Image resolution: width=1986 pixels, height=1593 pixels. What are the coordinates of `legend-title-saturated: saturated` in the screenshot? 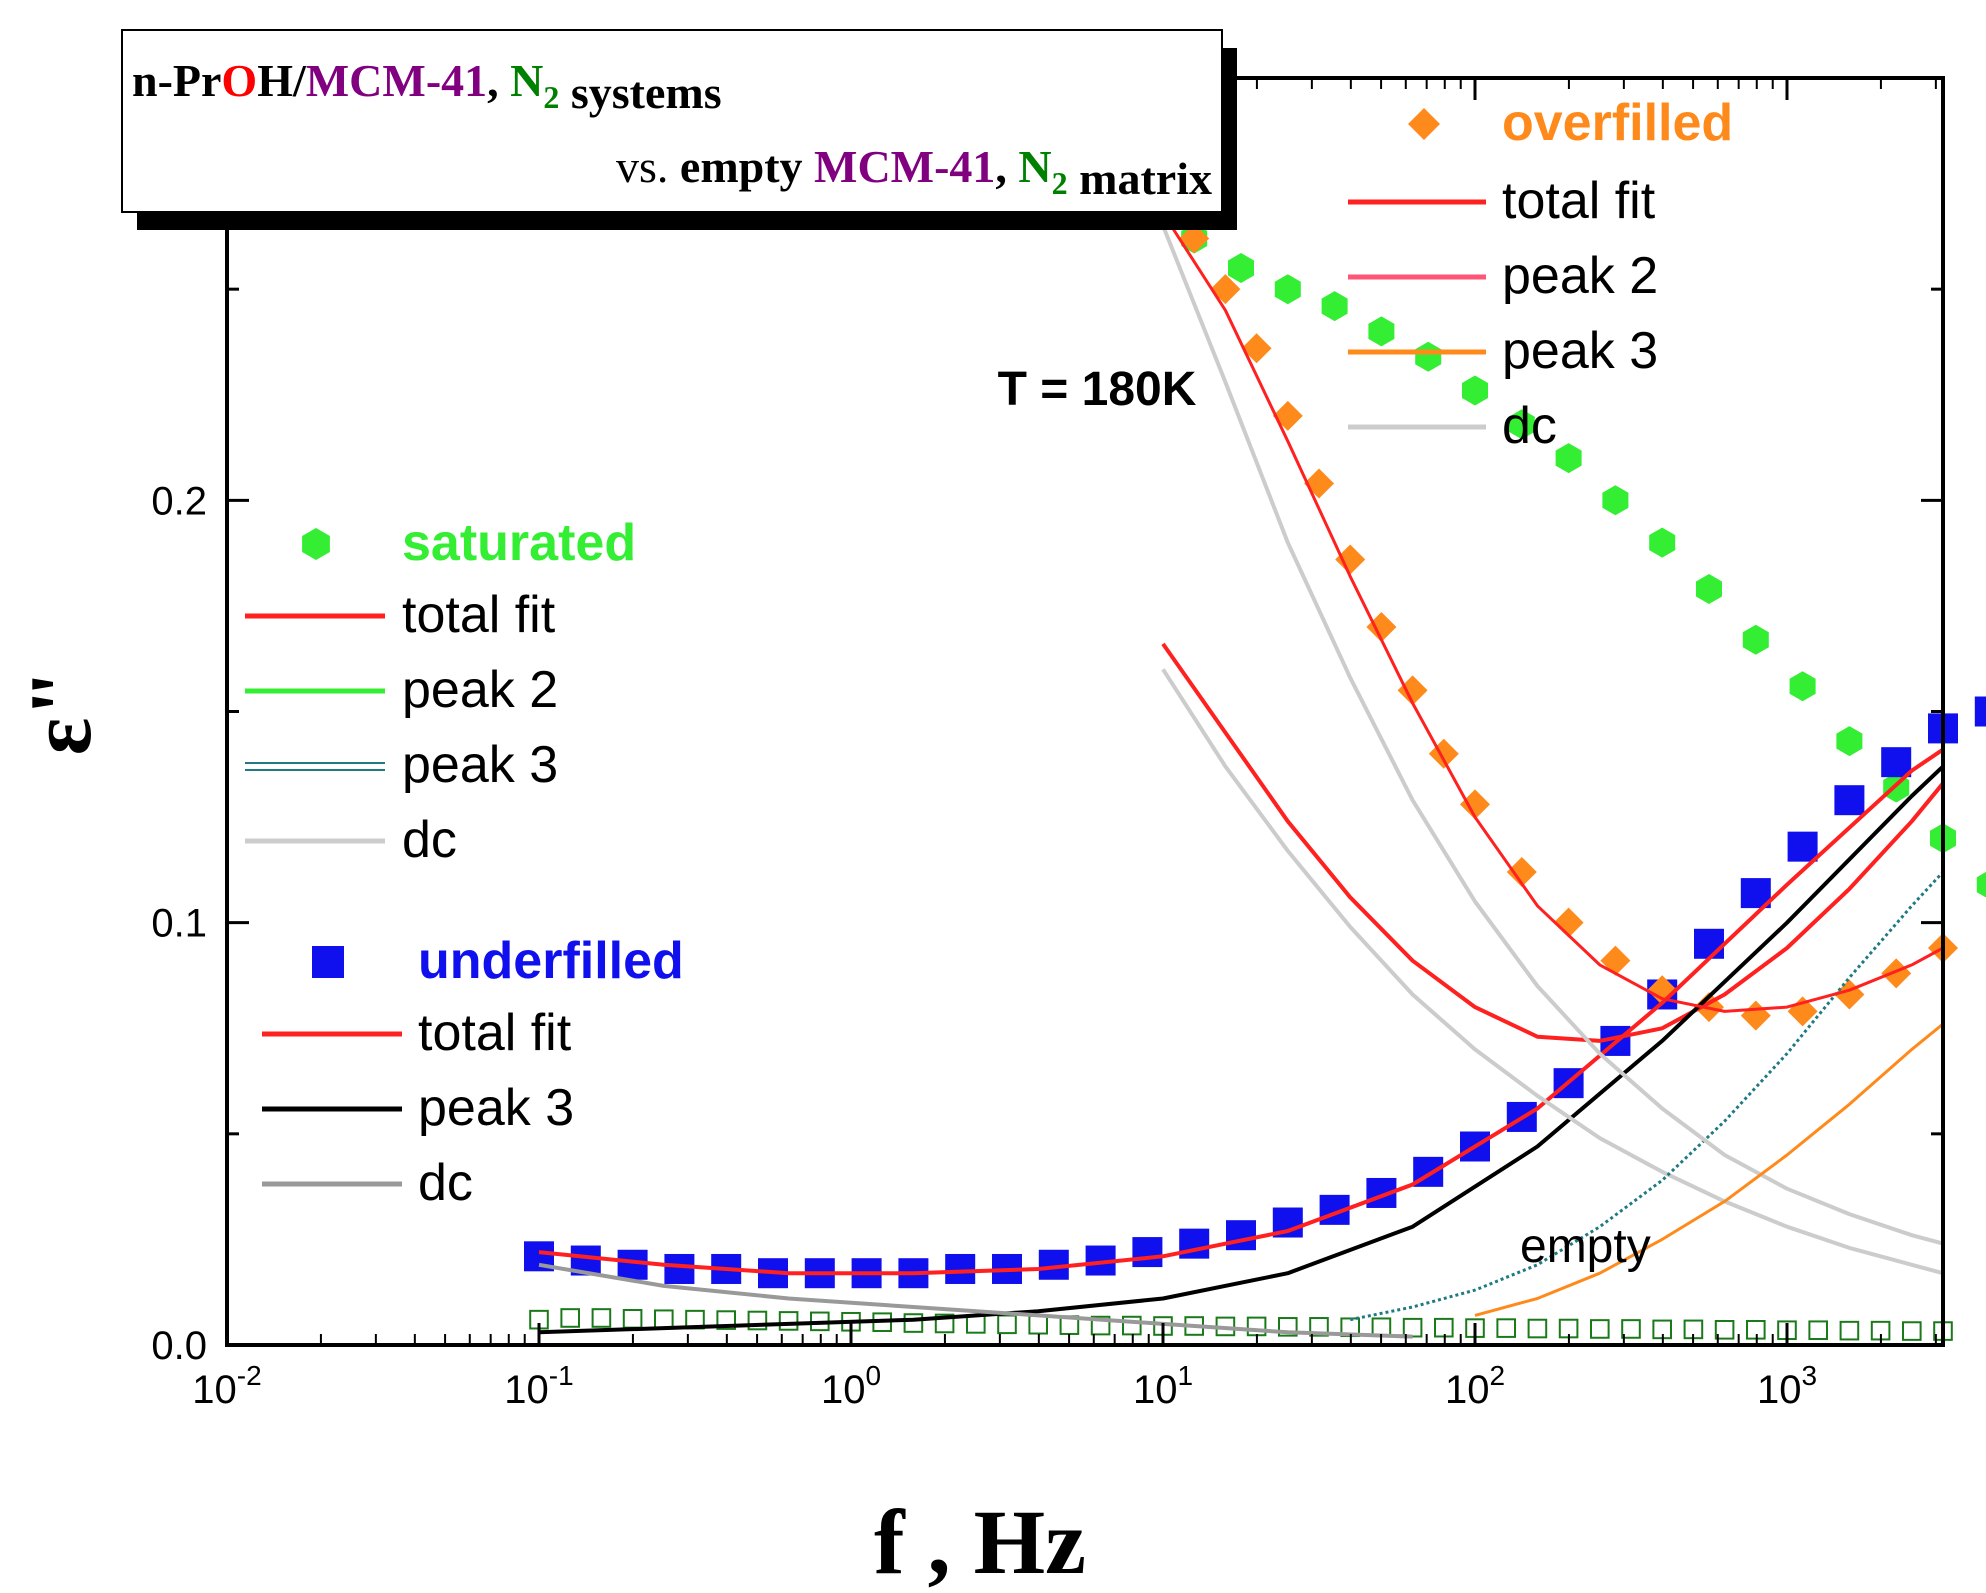 It's located at (519, 543).